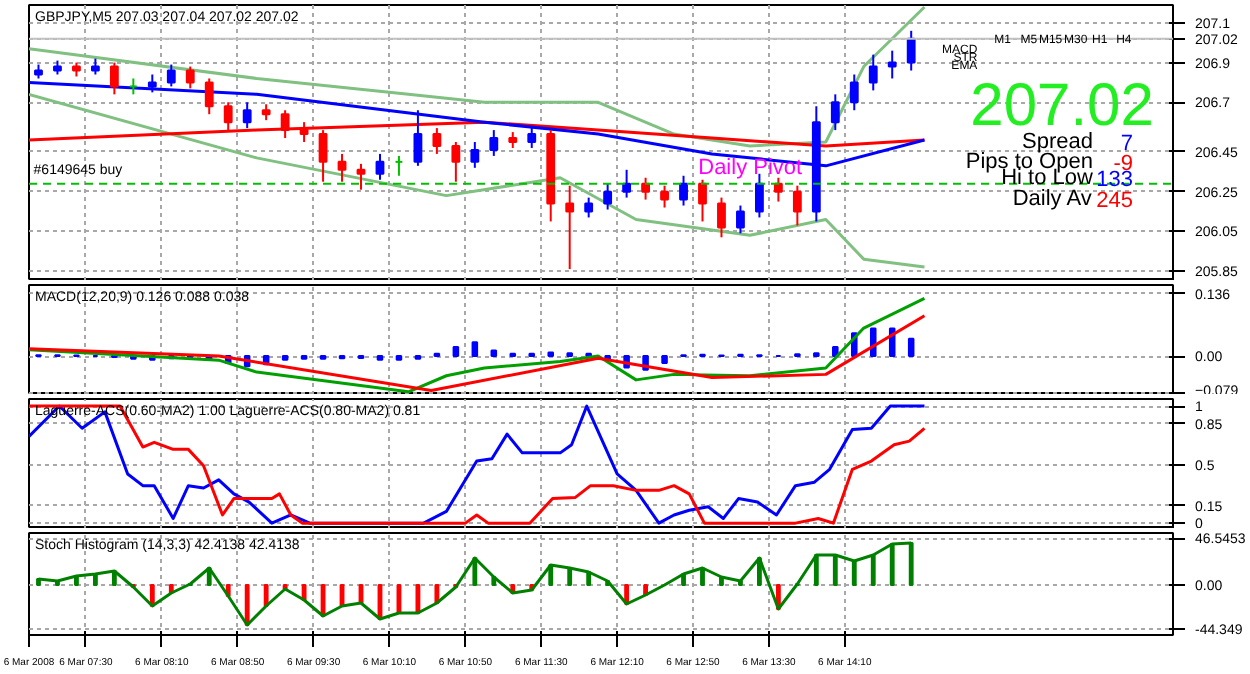 The width and height of the screenshot is (1250, 674). What do you see at coordinates (750, 167) in the screenshot?
I see `ref-line-label: Daily Pivot` at bounding box center [750, 167].